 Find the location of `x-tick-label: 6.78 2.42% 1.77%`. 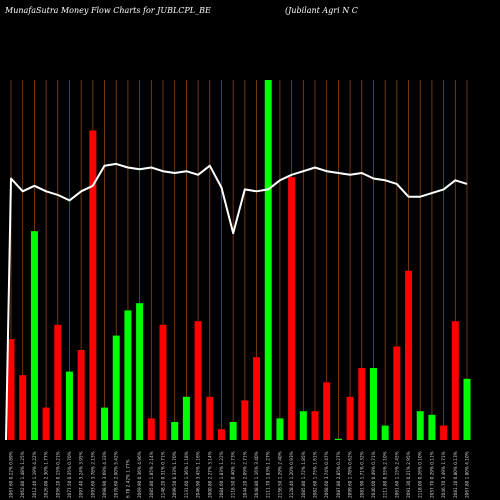

x-tick-label: 6.78 2.42% 1.77% is located at coordinates (127, 478).